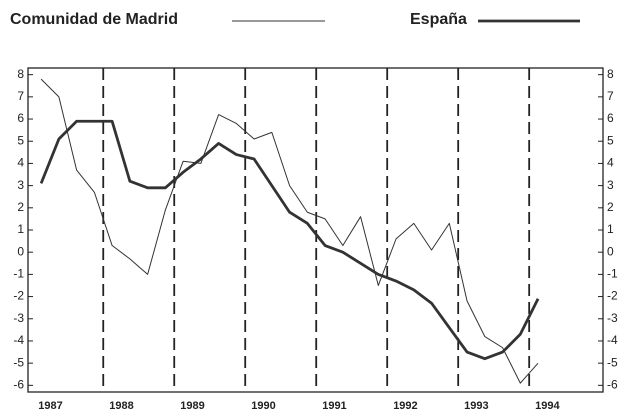  Describe the element at coordinates (263, 406) in the screenshot. I see `x-tick-label: 1990` at that location.